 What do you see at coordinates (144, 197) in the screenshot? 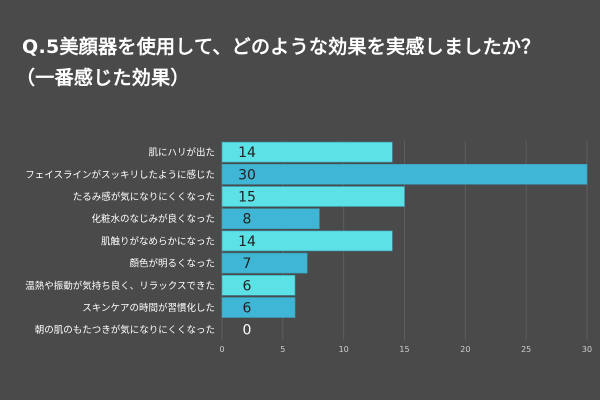
I see `category-label: たるみ感が気になりにくくなった` at bounding box center [144, 197].